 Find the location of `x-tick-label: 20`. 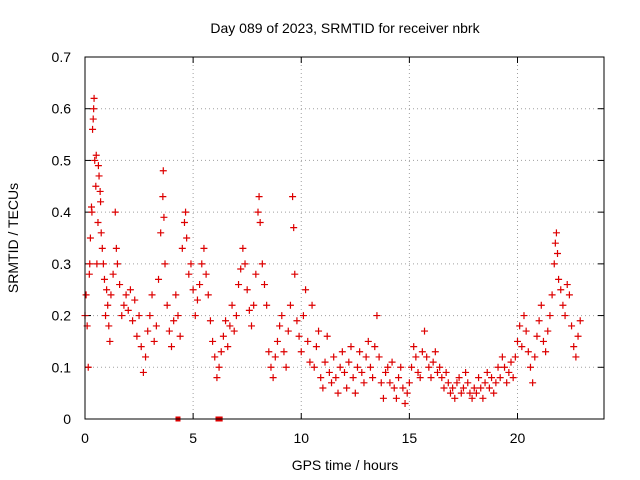

x-tick-label: 20 is located at coordinates (518, 438).